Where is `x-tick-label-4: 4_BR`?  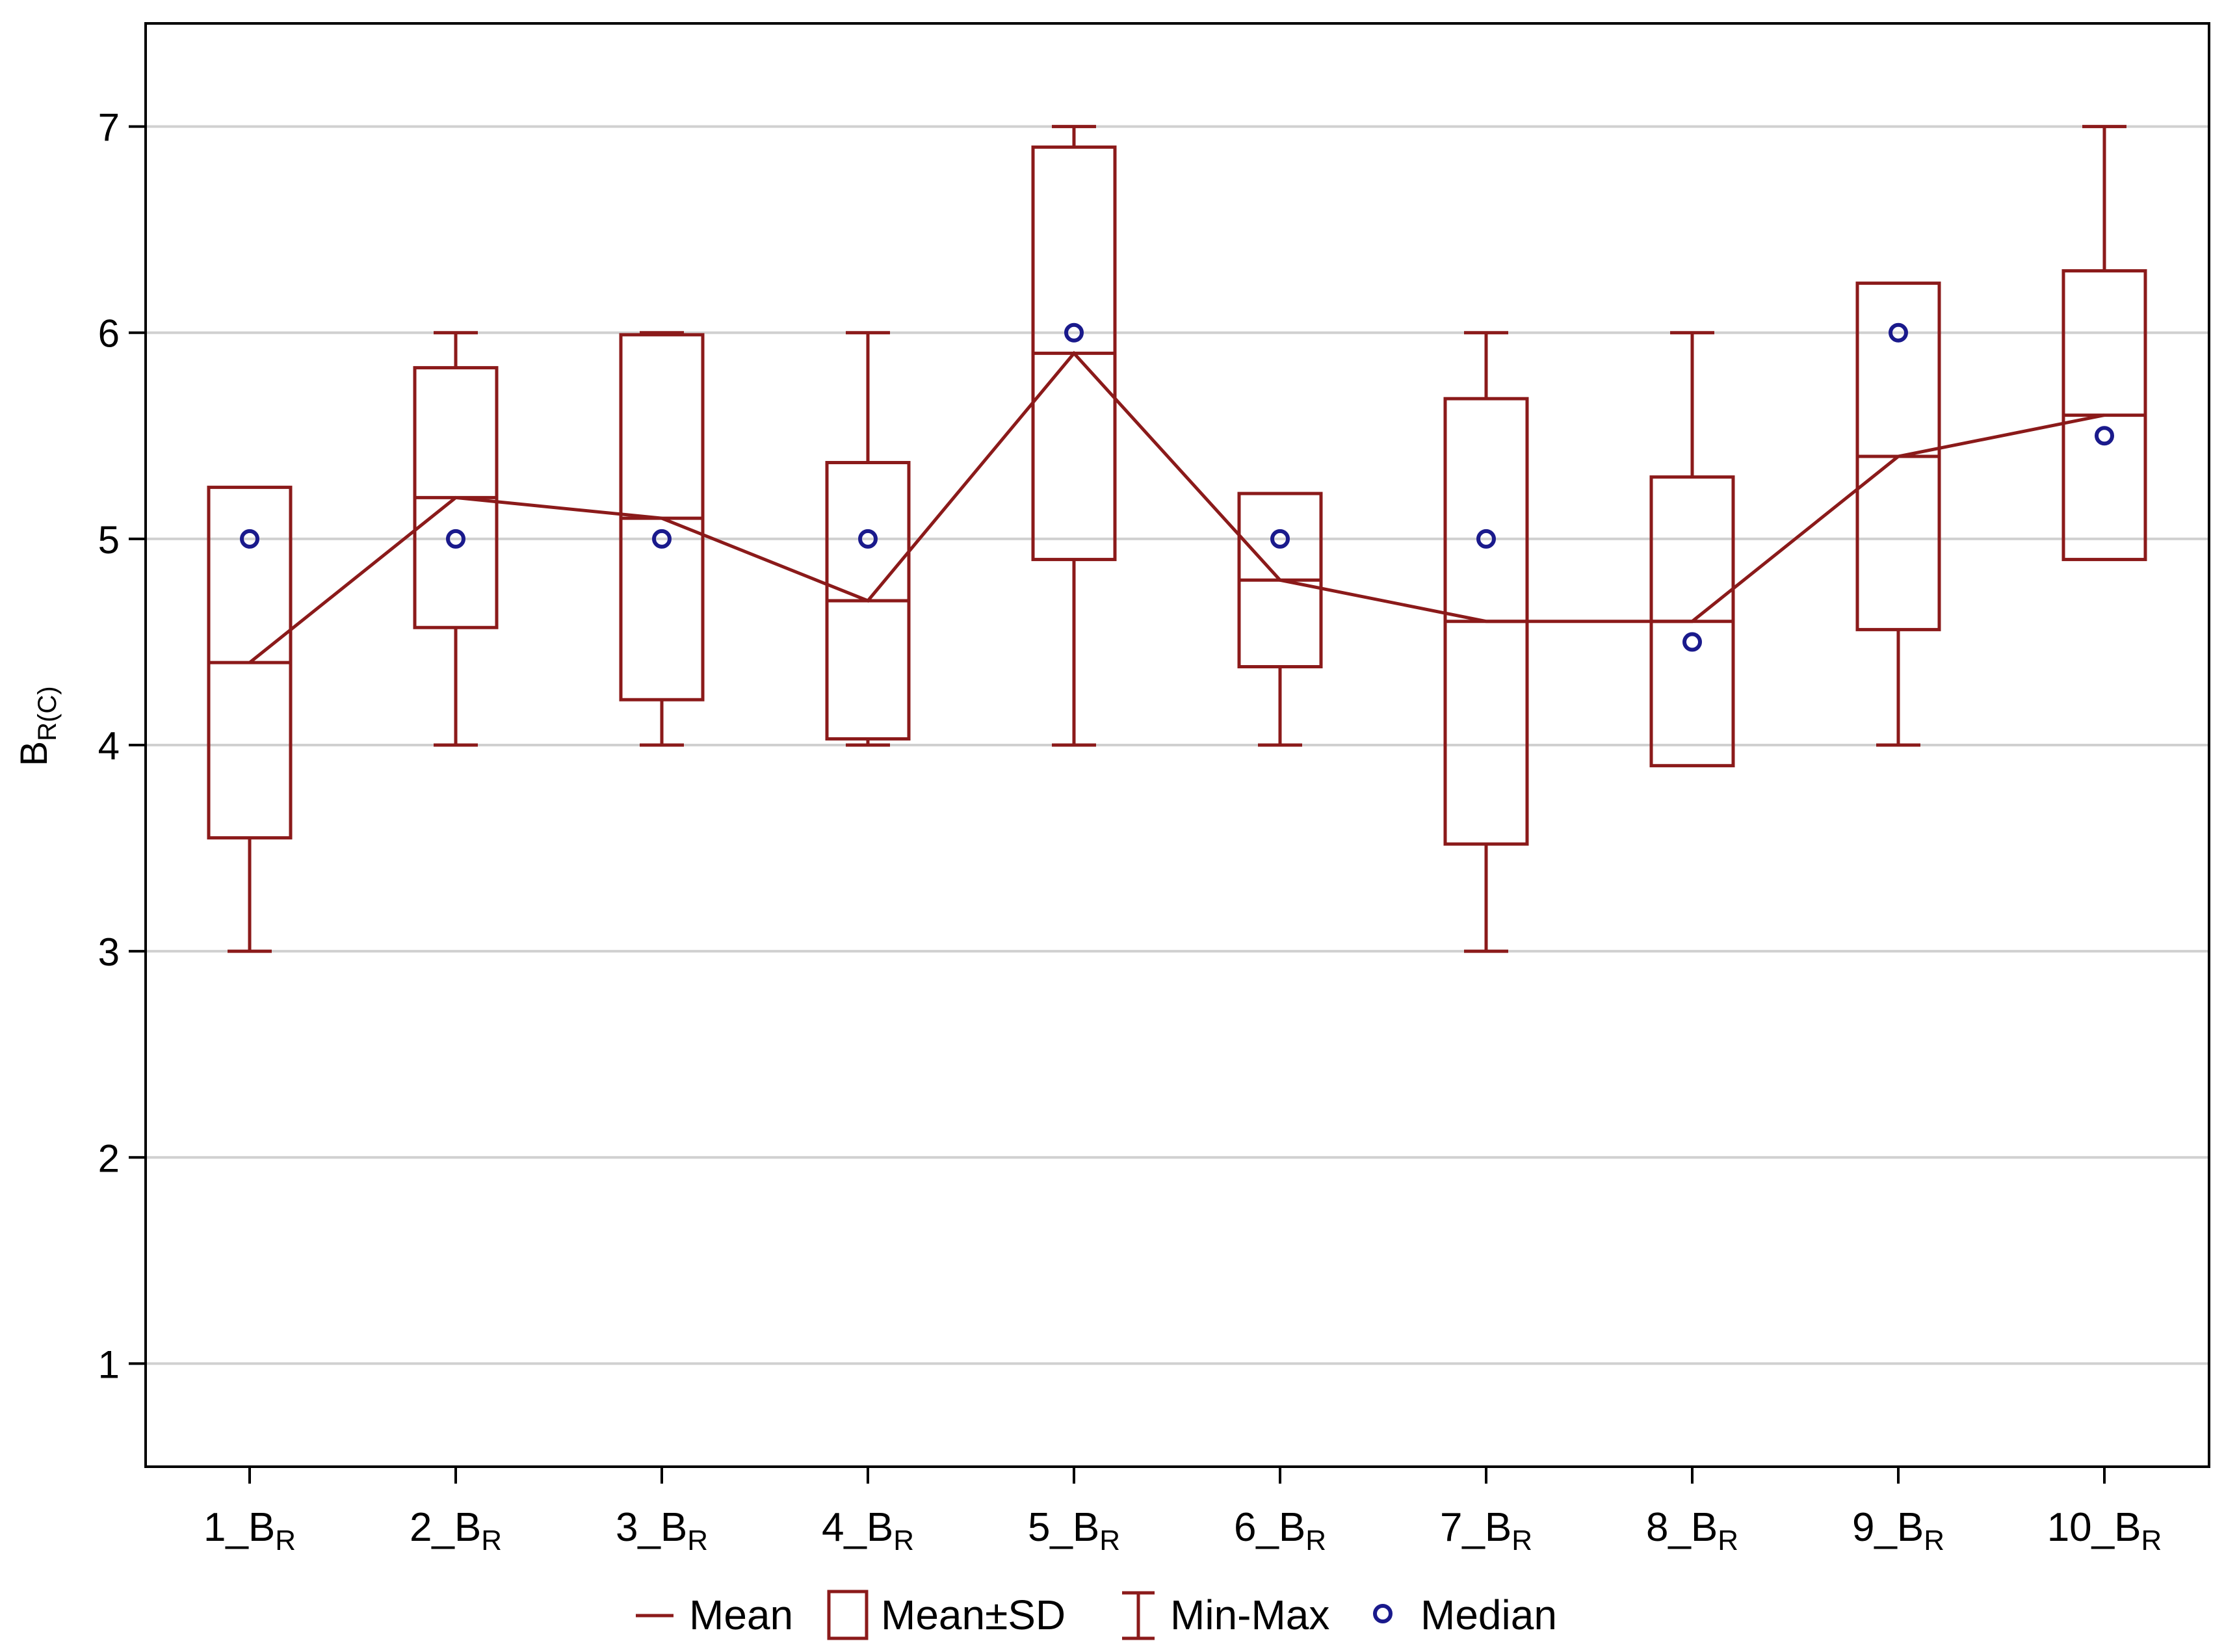
x-tick-label-4: 4_BR is located at coordinates (868, 1530).